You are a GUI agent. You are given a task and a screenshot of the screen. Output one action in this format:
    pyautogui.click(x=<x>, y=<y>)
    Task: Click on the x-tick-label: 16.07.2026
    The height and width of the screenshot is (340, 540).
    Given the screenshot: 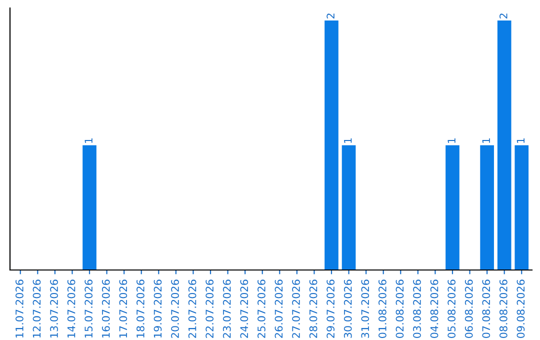 What is the action you would take?
    pyautogui.click(x=106, y=309)
    